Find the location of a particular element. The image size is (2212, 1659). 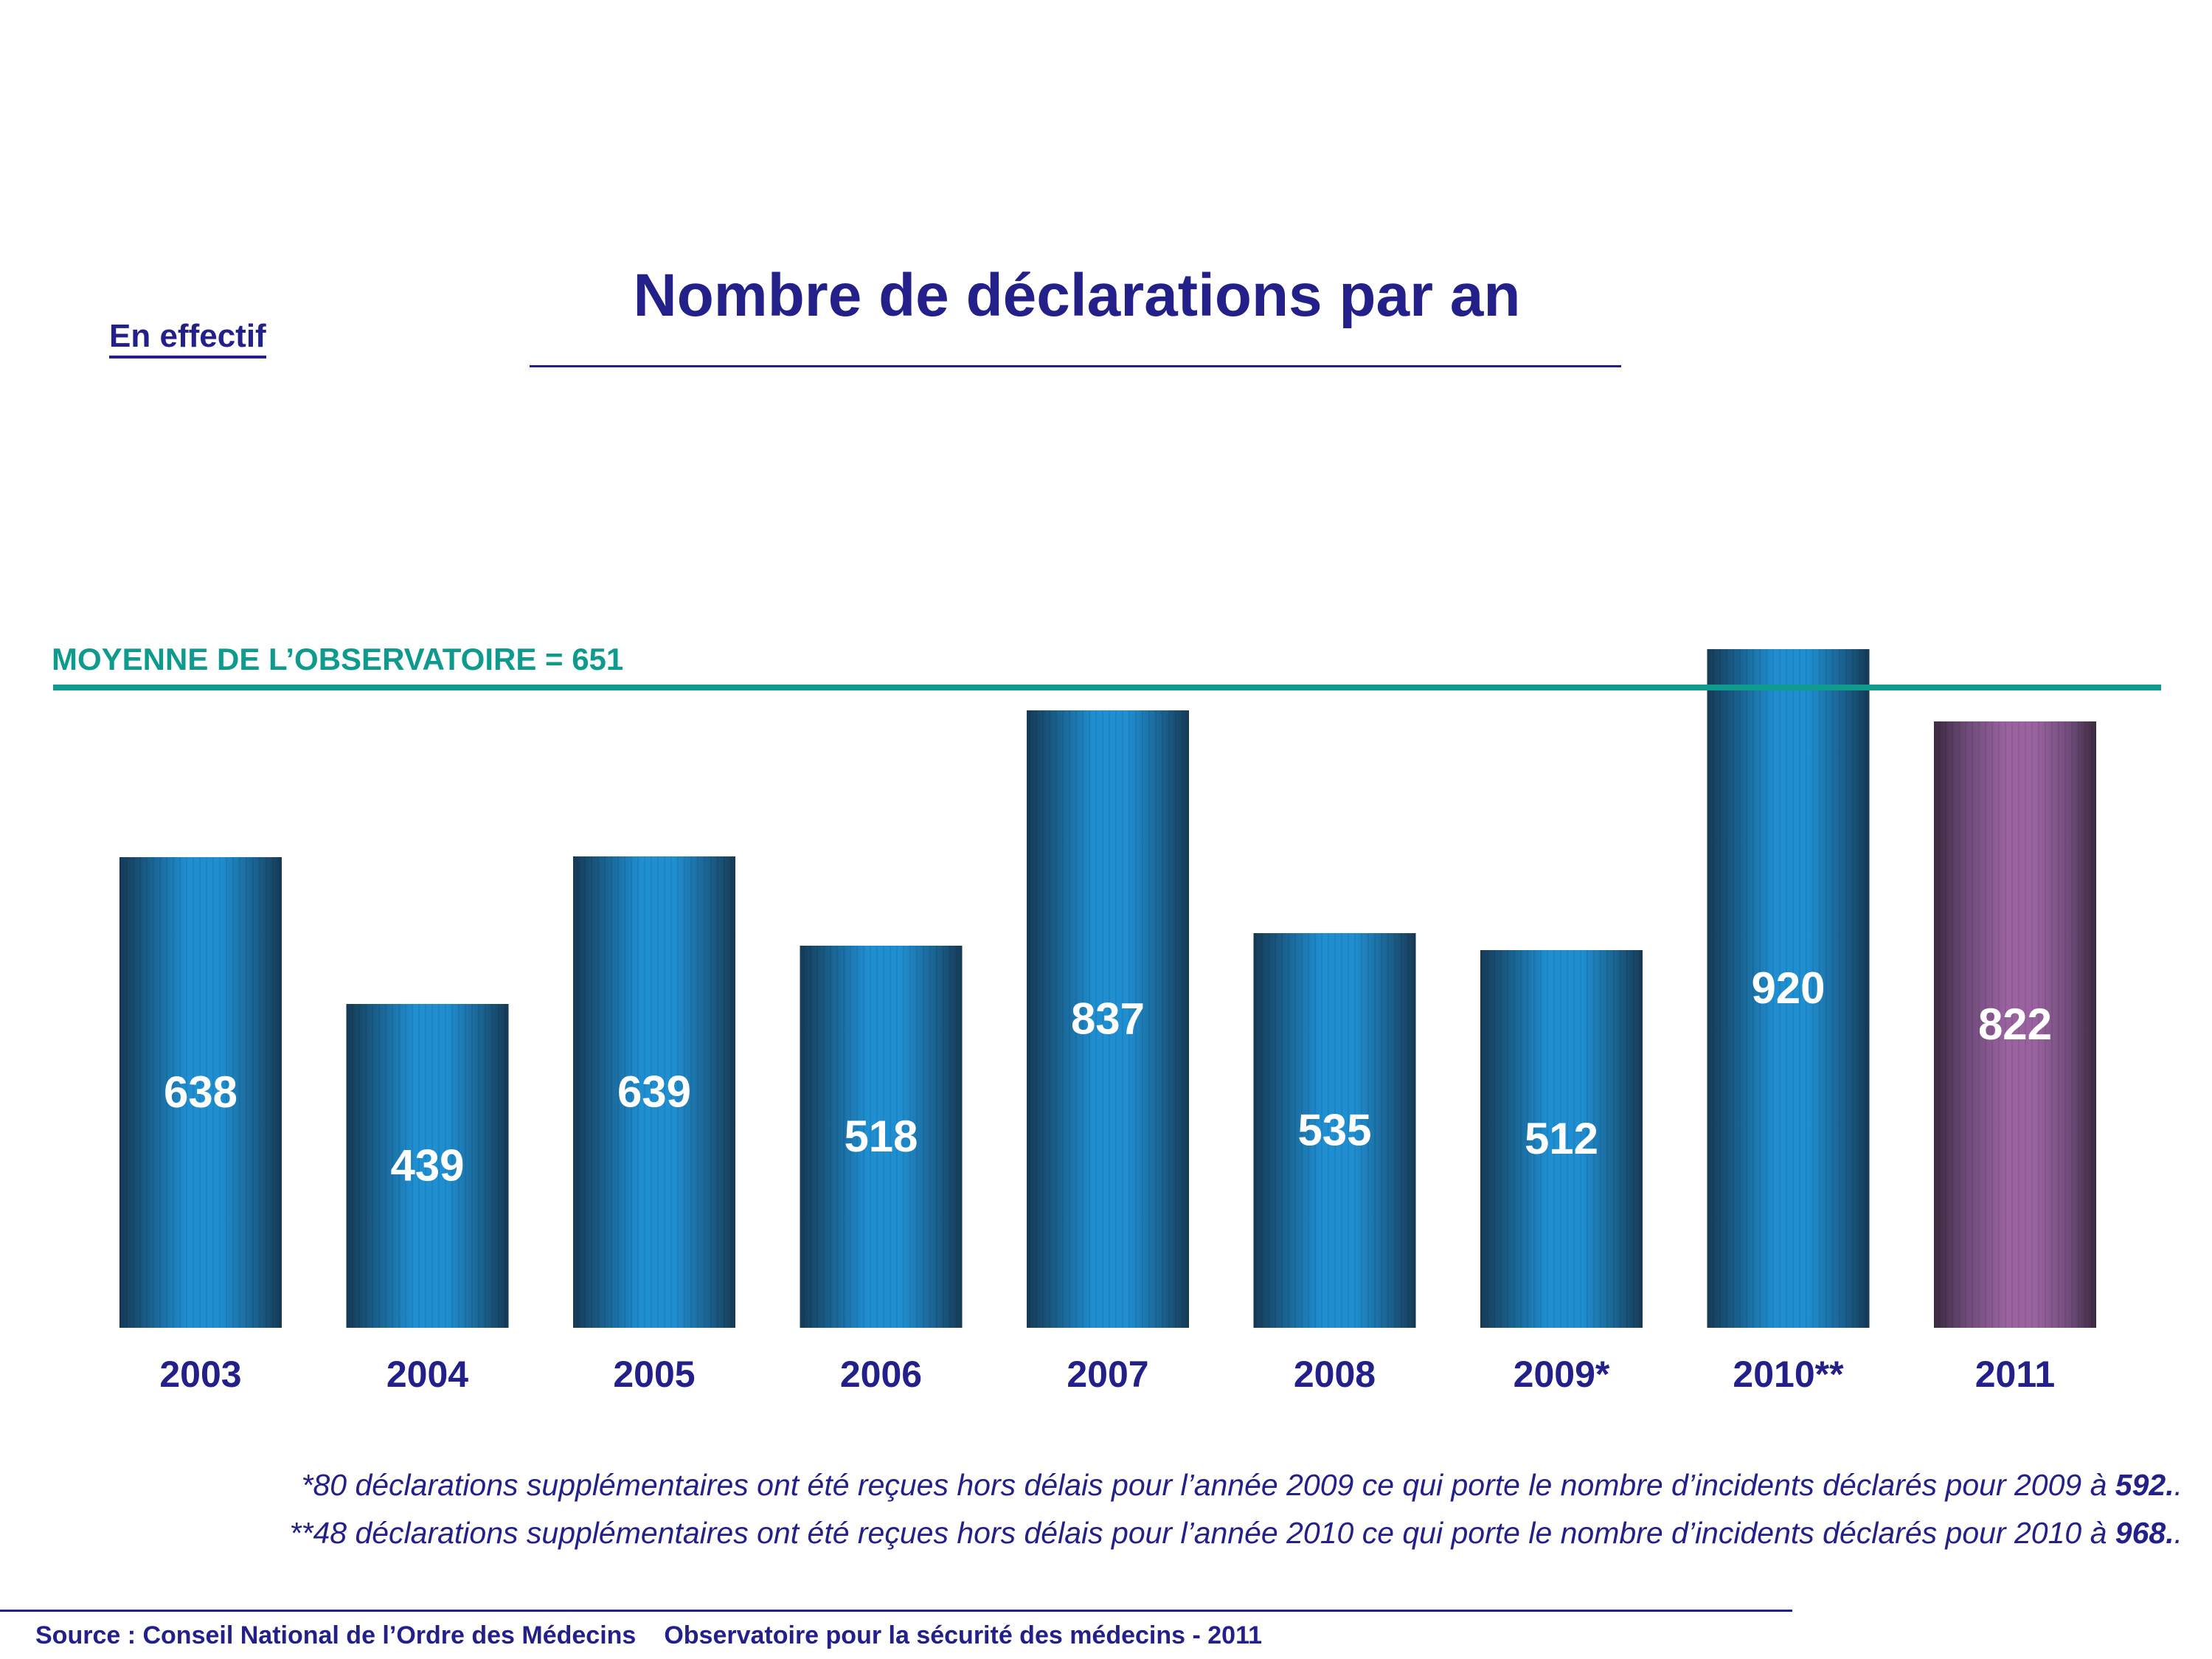

category-label-2008: 2008 is located at coordinates (1335, 1375).